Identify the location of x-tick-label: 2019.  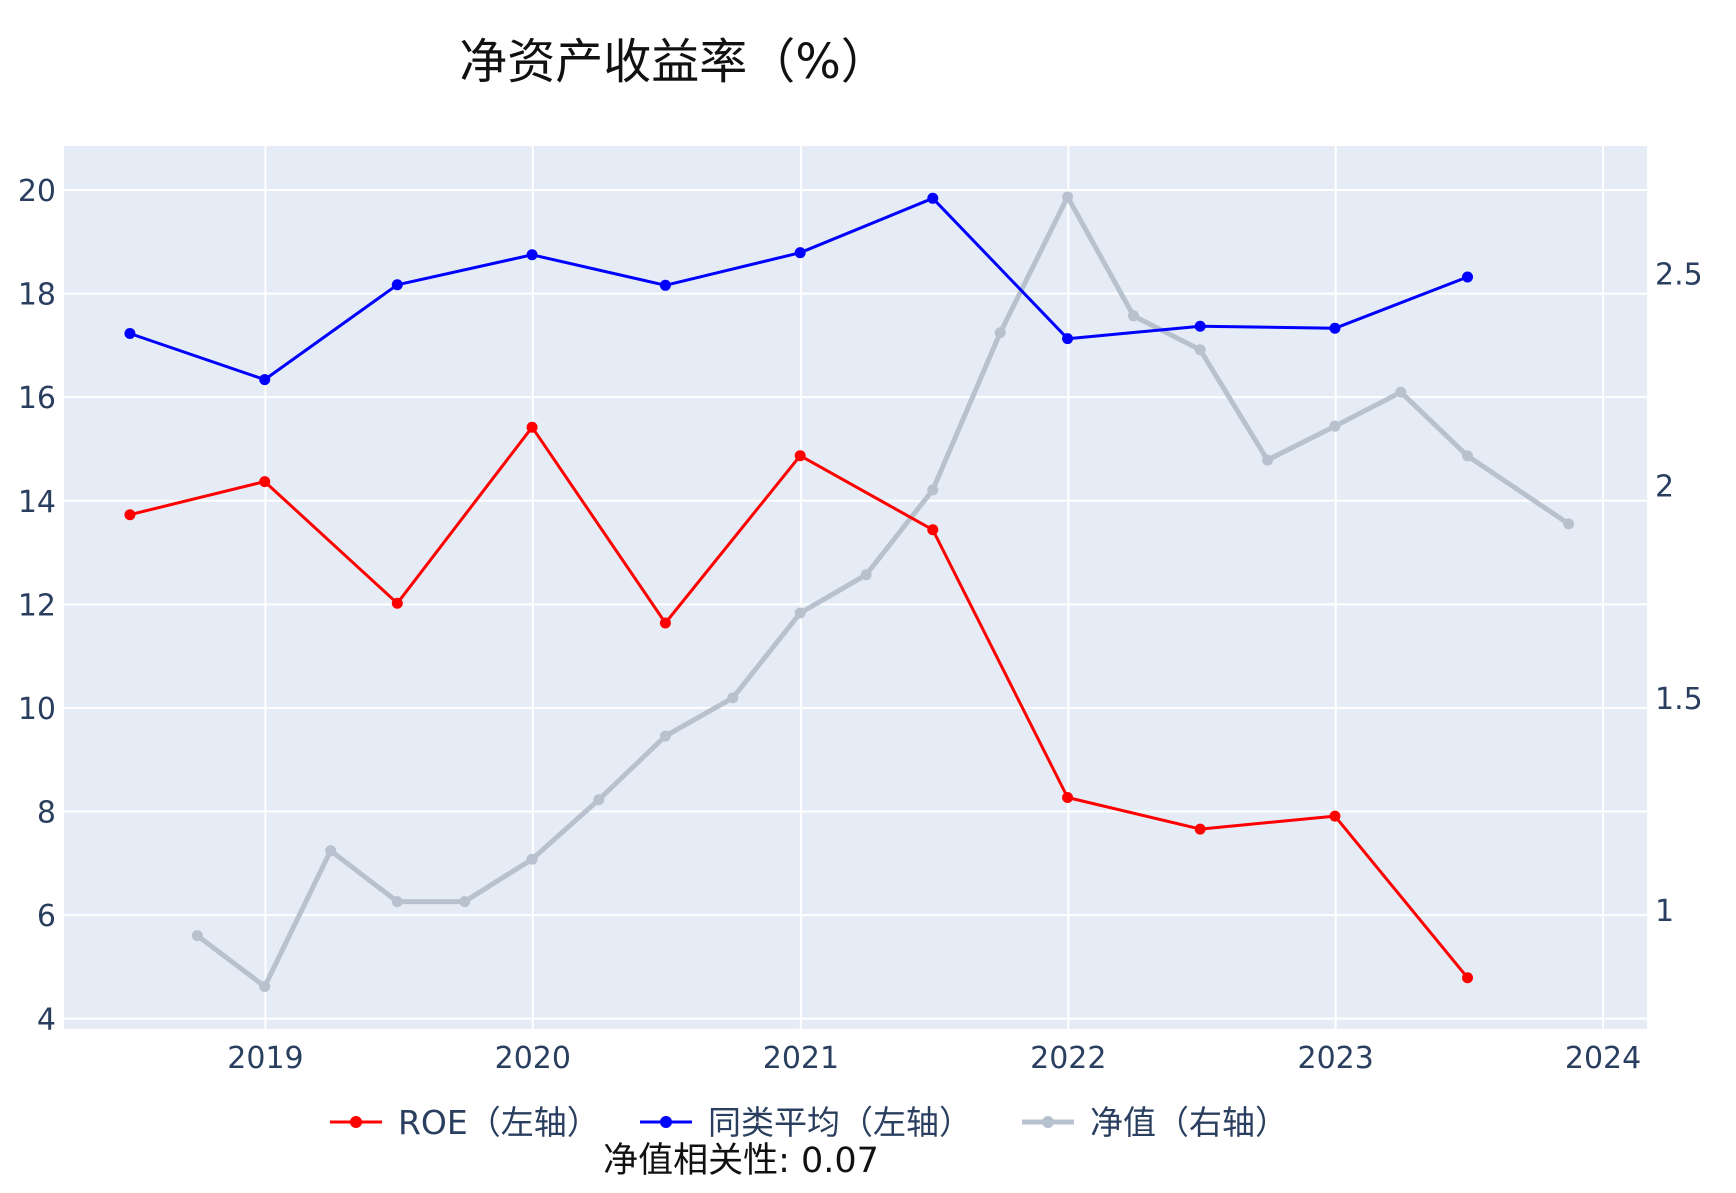
(265, 1058).